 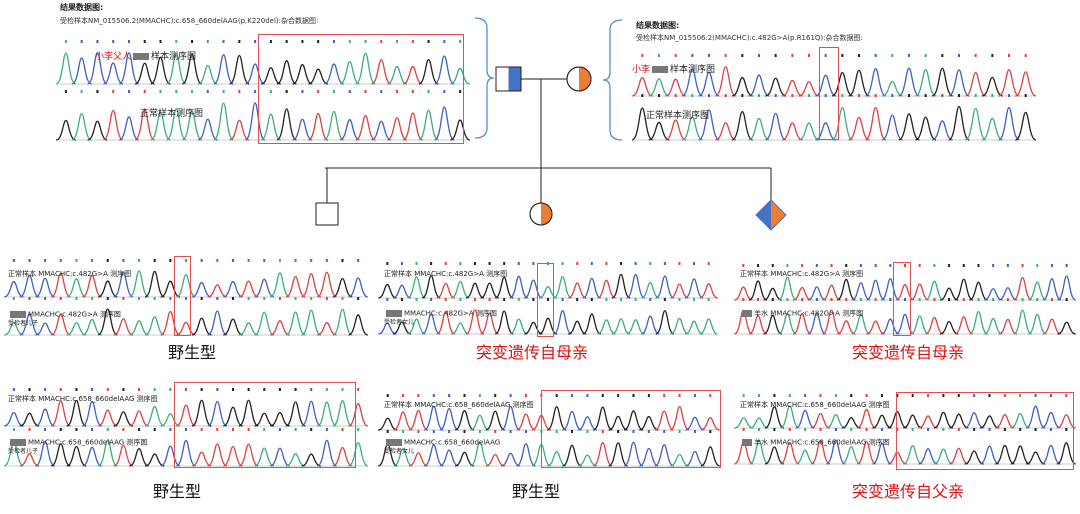 What do you see at coordinates (83, 399) in the screenshot?
I see `son-658-normal-label: 正常样本 MMACHC:c.658_660delAAG 测序图` at bounding box center [83, 399].